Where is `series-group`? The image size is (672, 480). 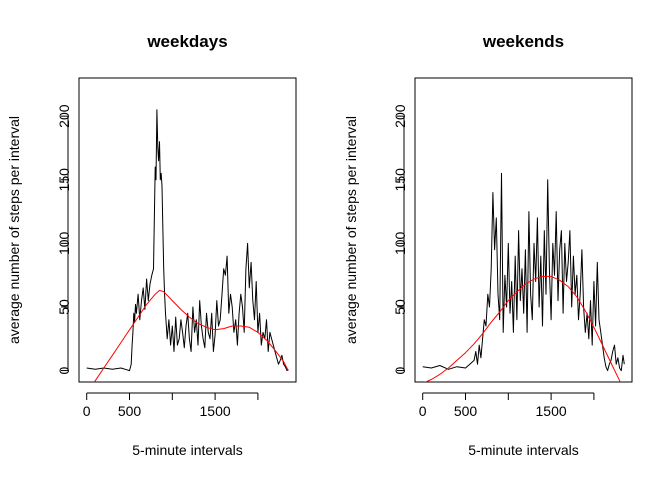
series-group is located at coordinates (523, 277).